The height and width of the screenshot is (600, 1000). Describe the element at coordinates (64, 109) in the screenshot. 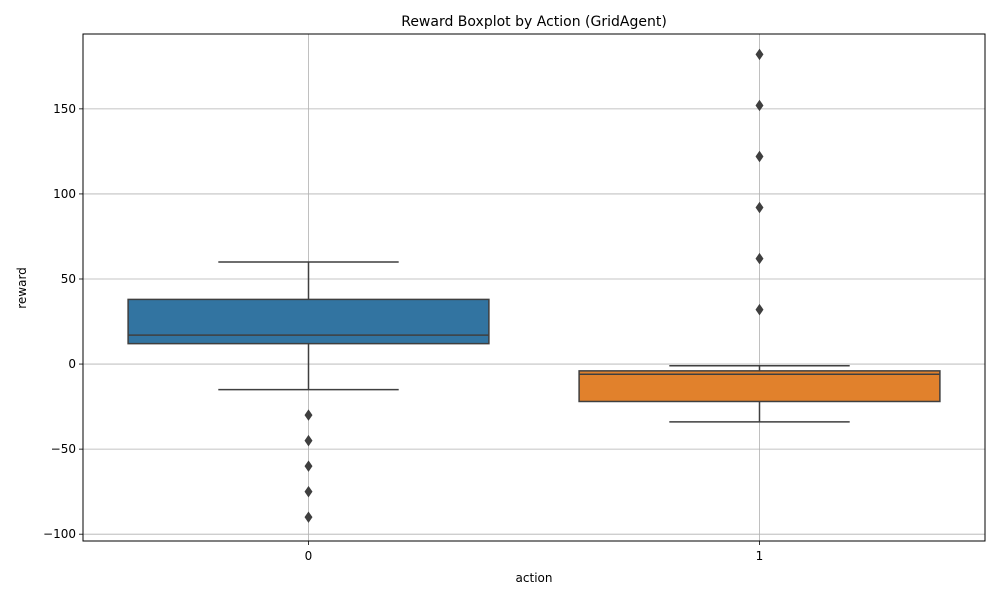

I see `y-tick-label: 150` at that location.